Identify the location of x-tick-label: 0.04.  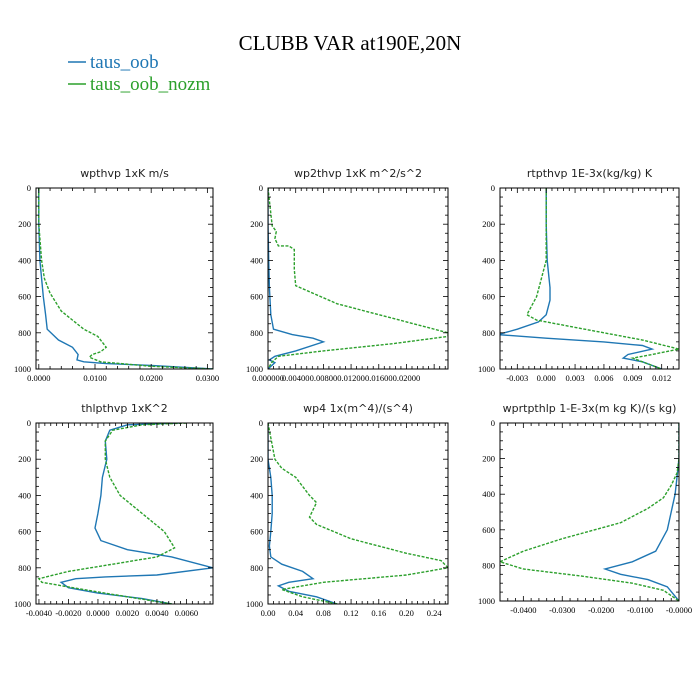
(296, 613).